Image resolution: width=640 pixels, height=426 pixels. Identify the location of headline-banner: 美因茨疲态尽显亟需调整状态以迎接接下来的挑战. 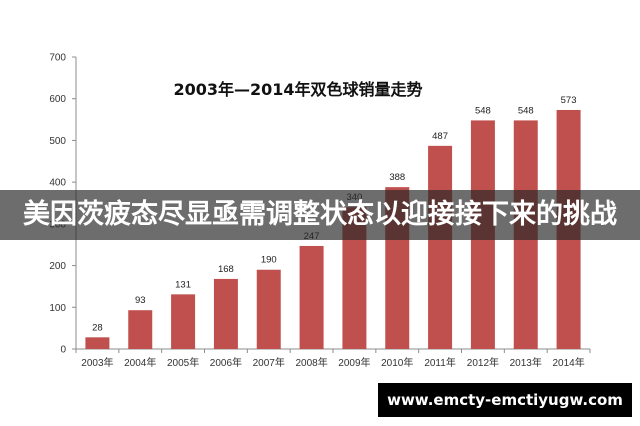
(320, 215).